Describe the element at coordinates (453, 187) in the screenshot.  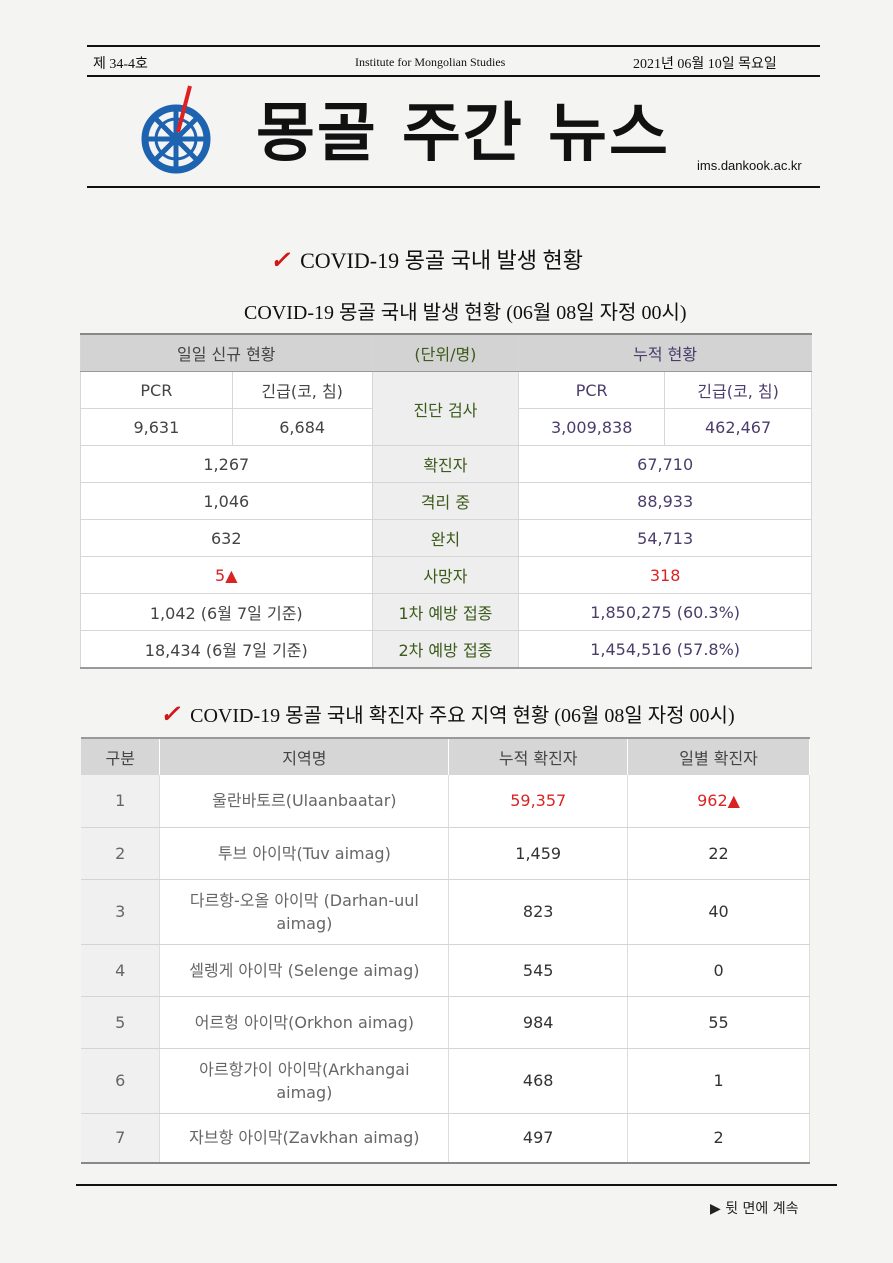
I see `masthead-bottom-rule` at that location.